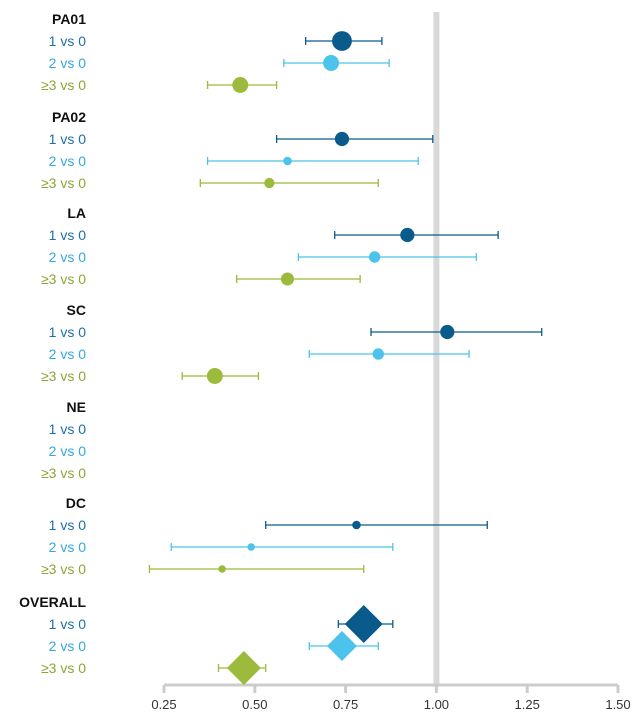 The image size is (632, 717). Describe the element at coordinates (345, 704) in the screenshot. I see `x-tick-label: 0.75` at that location.